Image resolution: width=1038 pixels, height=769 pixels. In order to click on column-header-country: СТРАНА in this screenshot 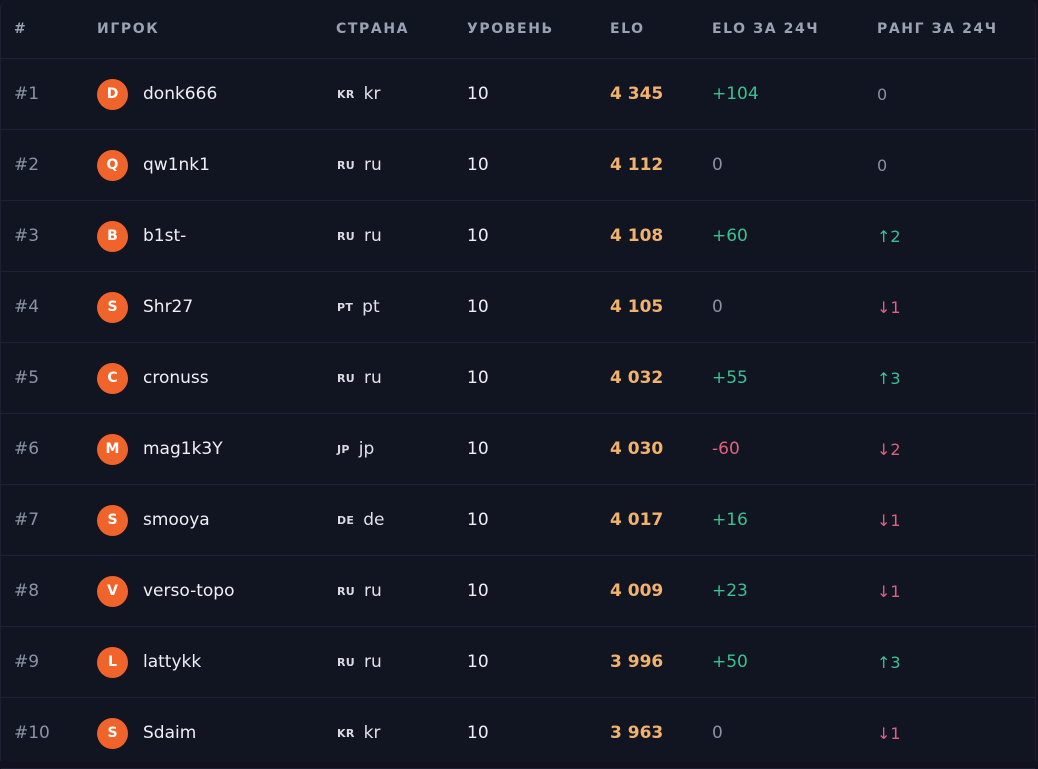, I will do `click(373, 29)`.